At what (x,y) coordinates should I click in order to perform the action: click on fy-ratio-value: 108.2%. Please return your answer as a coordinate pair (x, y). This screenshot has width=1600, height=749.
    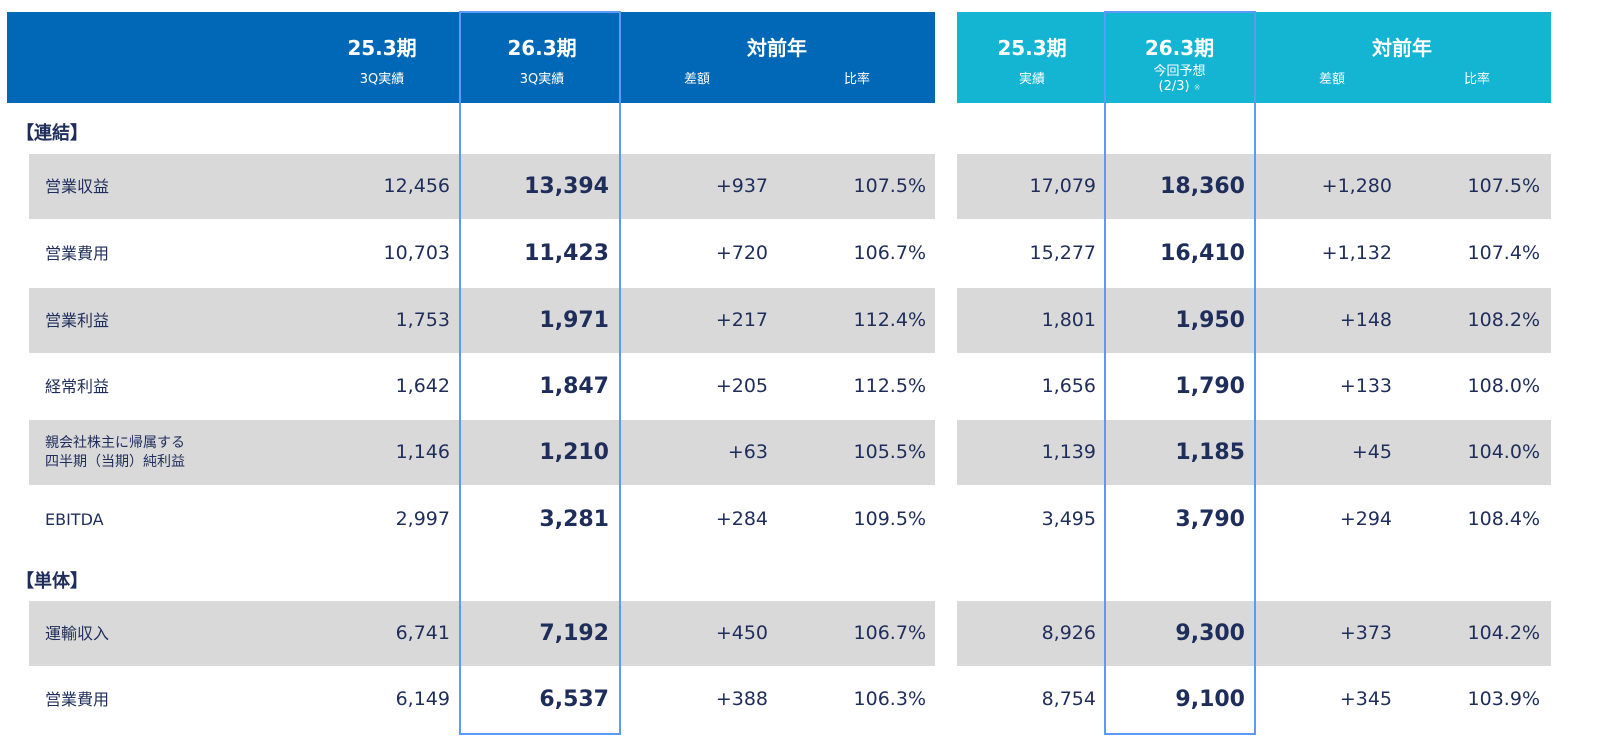
    Looking at the image, I should click on (1503, 320).